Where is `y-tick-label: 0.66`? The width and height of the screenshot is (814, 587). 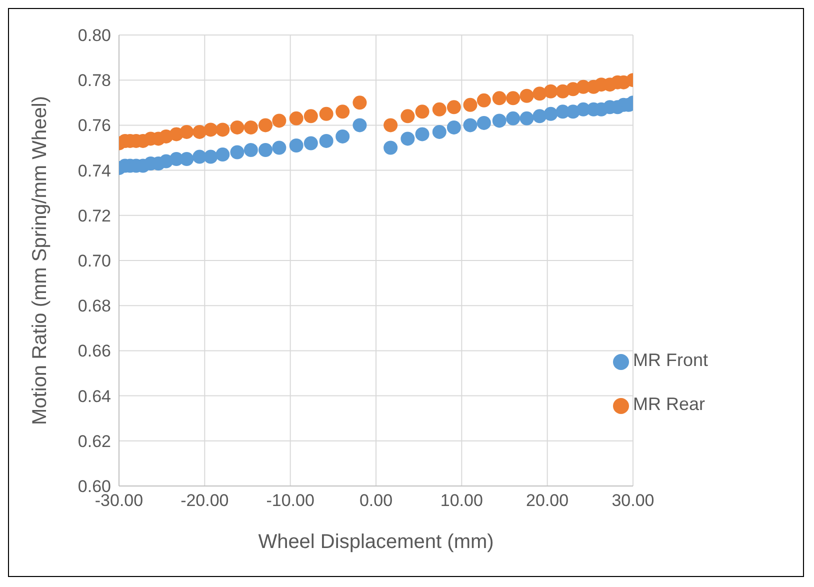 y-tick-label: 0.66 is located at coordinates (94, 351).